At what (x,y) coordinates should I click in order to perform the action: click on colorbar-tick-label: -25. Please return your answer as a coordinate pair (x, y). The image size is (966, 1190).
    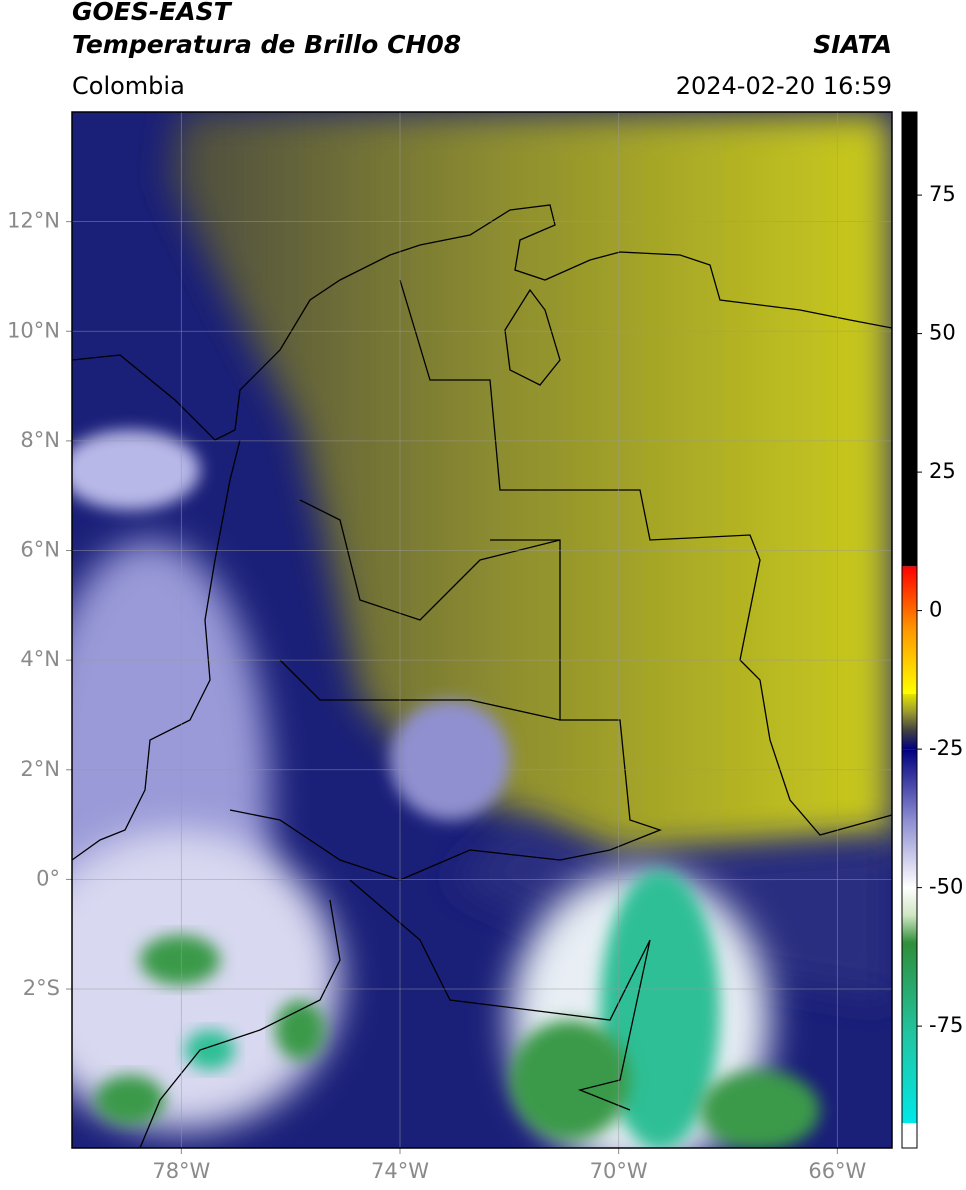
    Looking at the image, I should click on (946, 748).